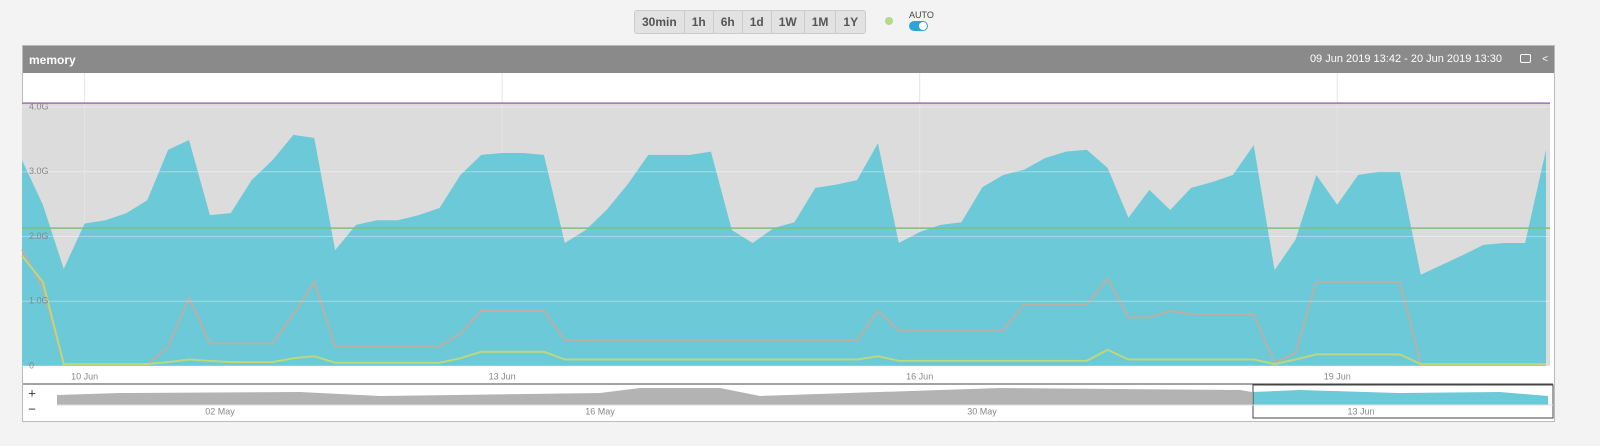 Image resolution: width=1600 pixels, height=446 pixels. I want to click on range-button: 1h, so click(699, 22).